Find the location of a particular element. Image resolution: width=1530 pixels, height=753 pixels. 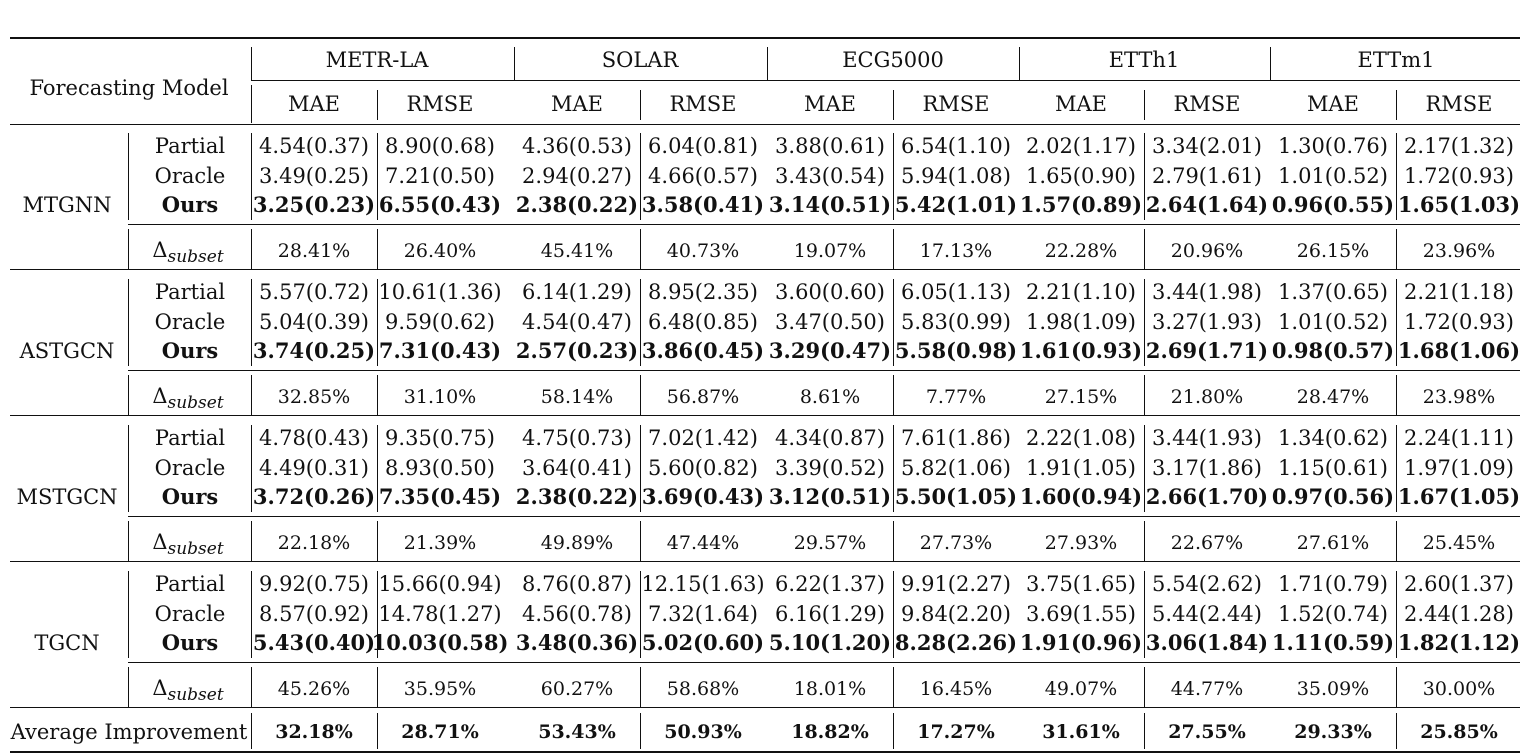

cell-partial: 9.91(2.27) is located at coordinates (956, 584).